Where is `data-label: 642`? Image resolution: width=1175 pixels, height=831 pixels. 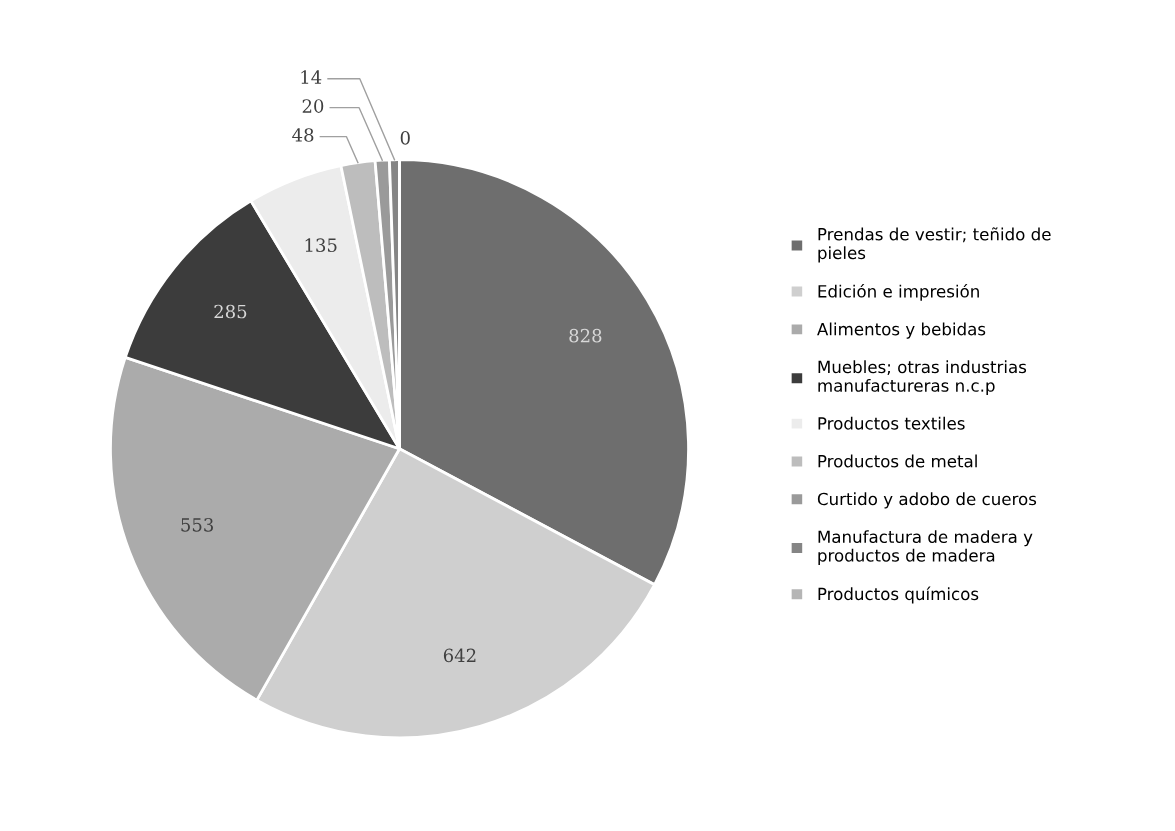
data-label: 642 is located at coordinates (459, 655).